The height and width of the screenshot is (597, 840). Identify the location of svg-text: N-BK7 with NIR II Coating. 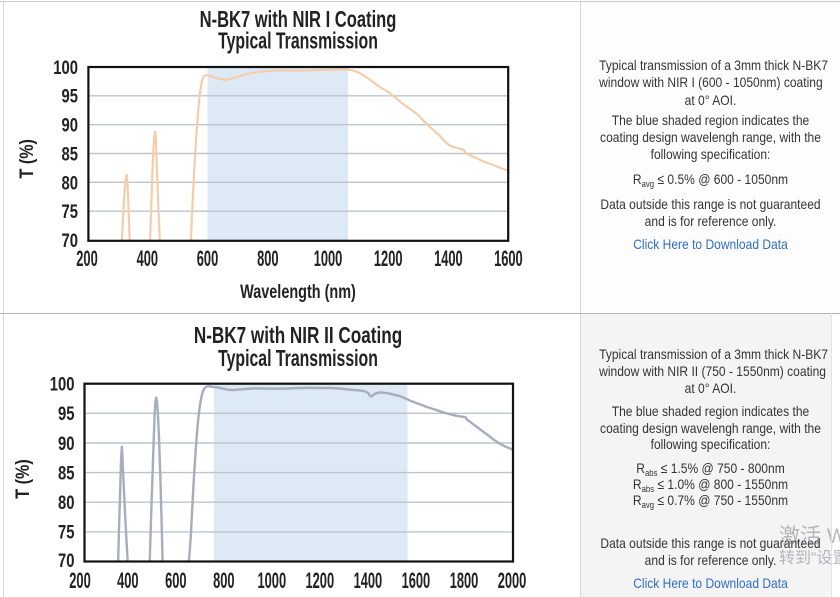
(298, 336).